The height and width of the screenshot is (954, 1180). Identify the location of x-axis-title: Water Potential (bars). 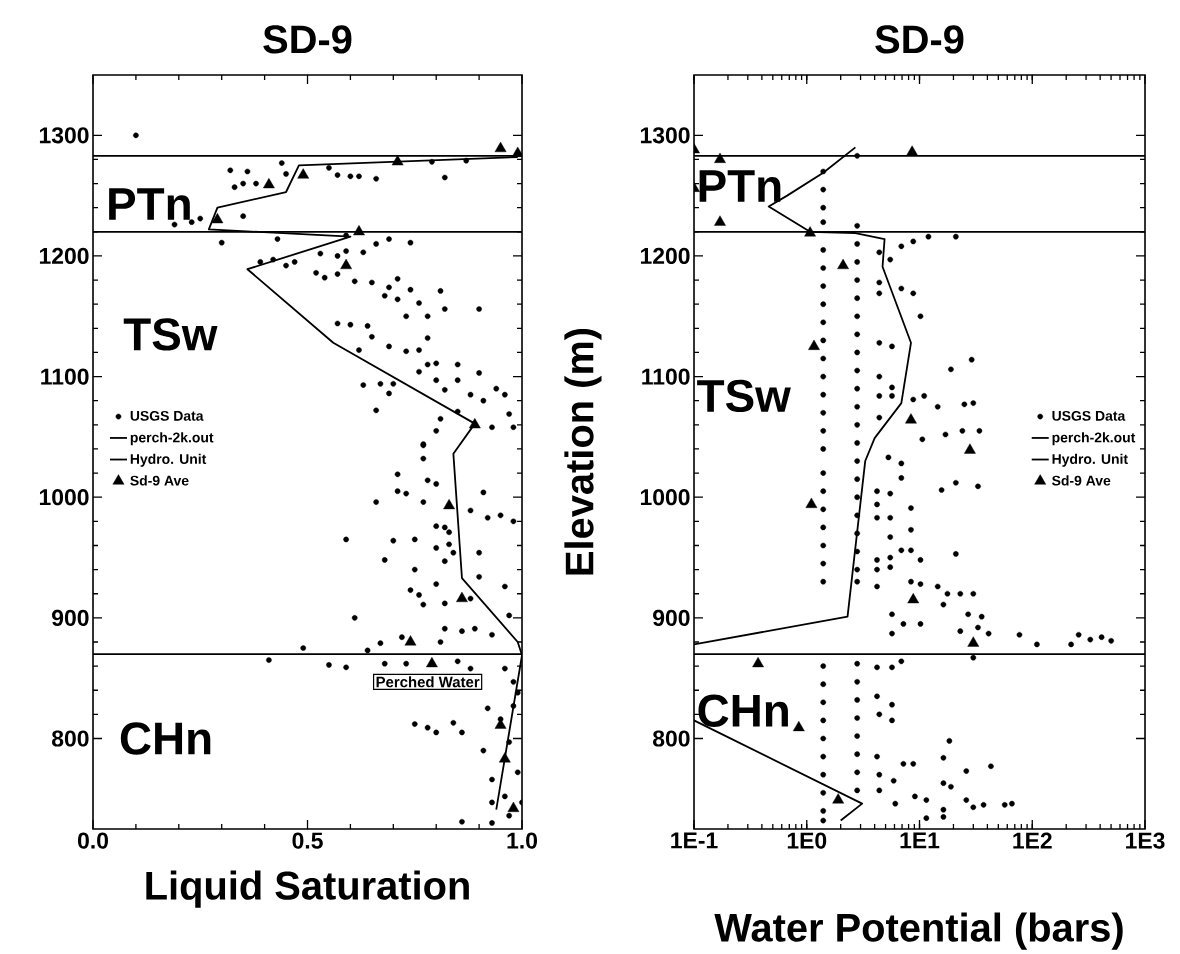
(918, 931).